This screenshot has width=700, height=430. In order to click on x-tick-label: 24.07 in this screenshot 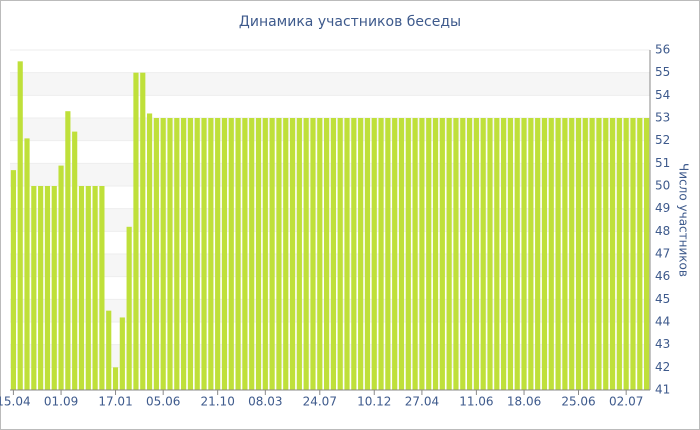, I will do `click(320, 402)`.